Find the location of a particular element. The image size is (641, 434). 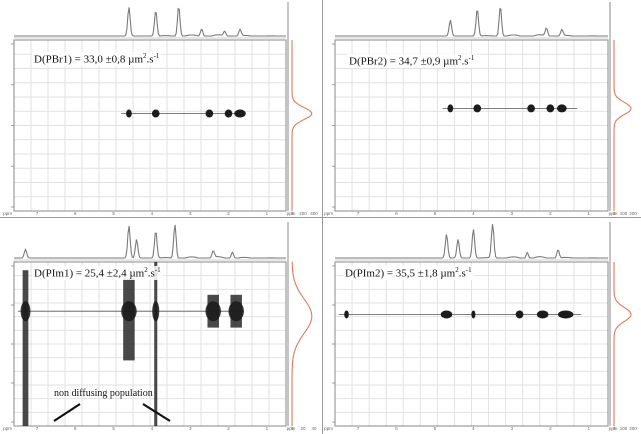

projection-tick-label: 400 is located at coordinates (314, 213).